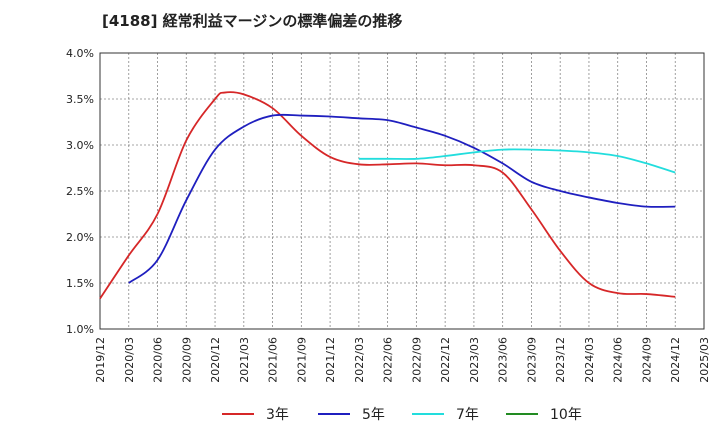 The height and width of the screenshot is (440, 720). Describe the element at coordinates (474, 360) in the screenshot. I see `x-tick-label: 2023/03` at that location.